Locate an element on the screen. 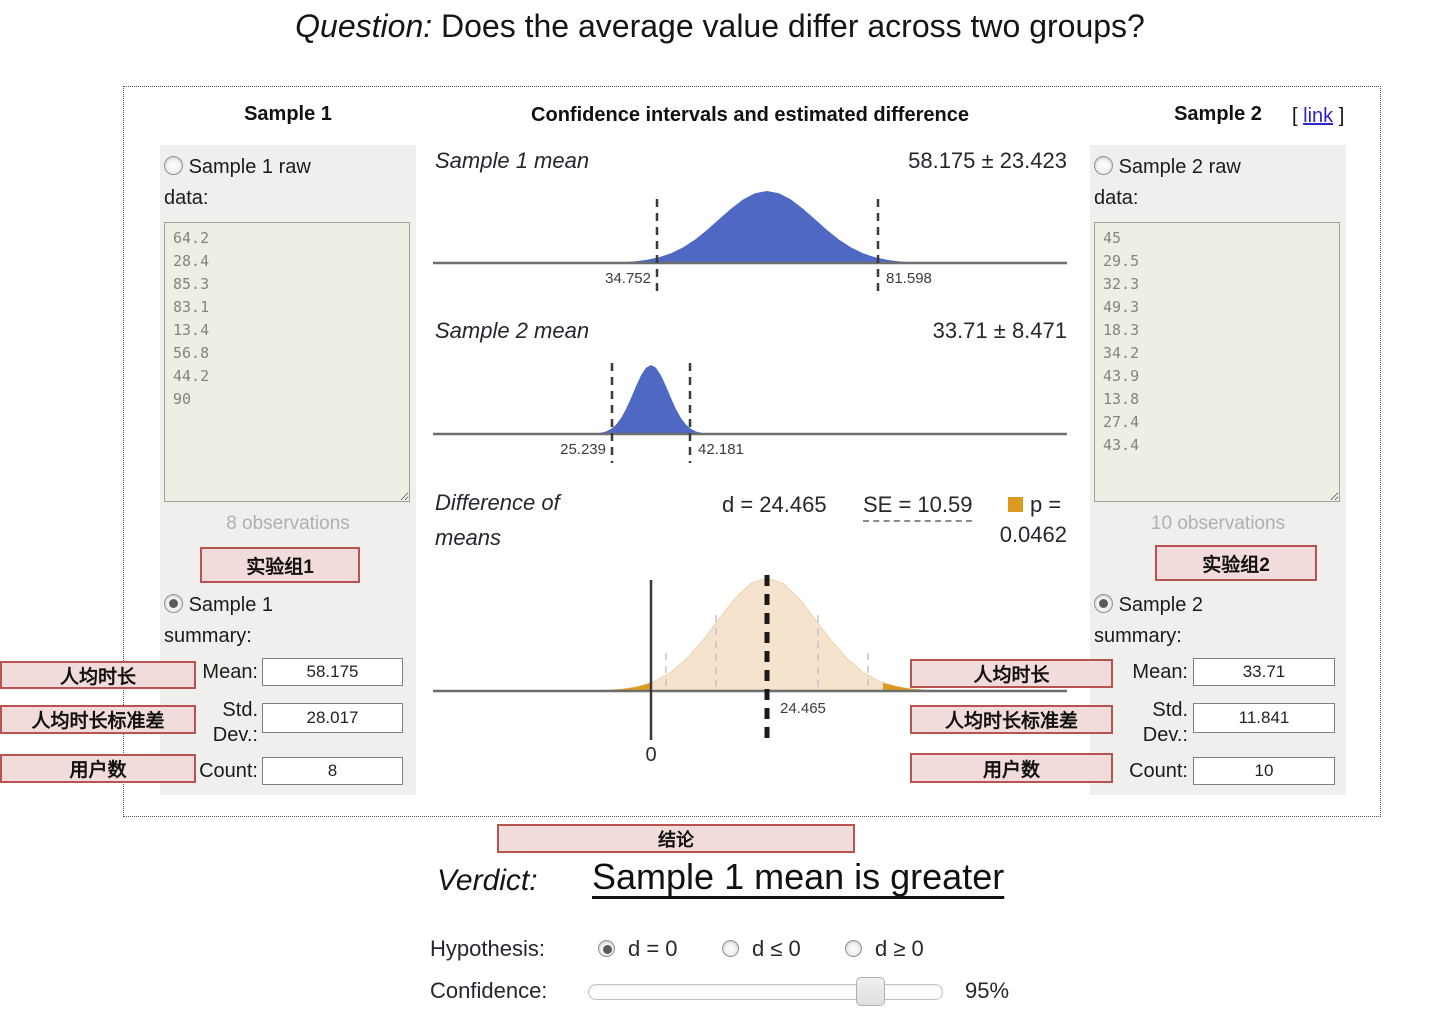 This screenshot has width=1440, height=1026. sample2-count-input is located at coordinates (1264, 771).